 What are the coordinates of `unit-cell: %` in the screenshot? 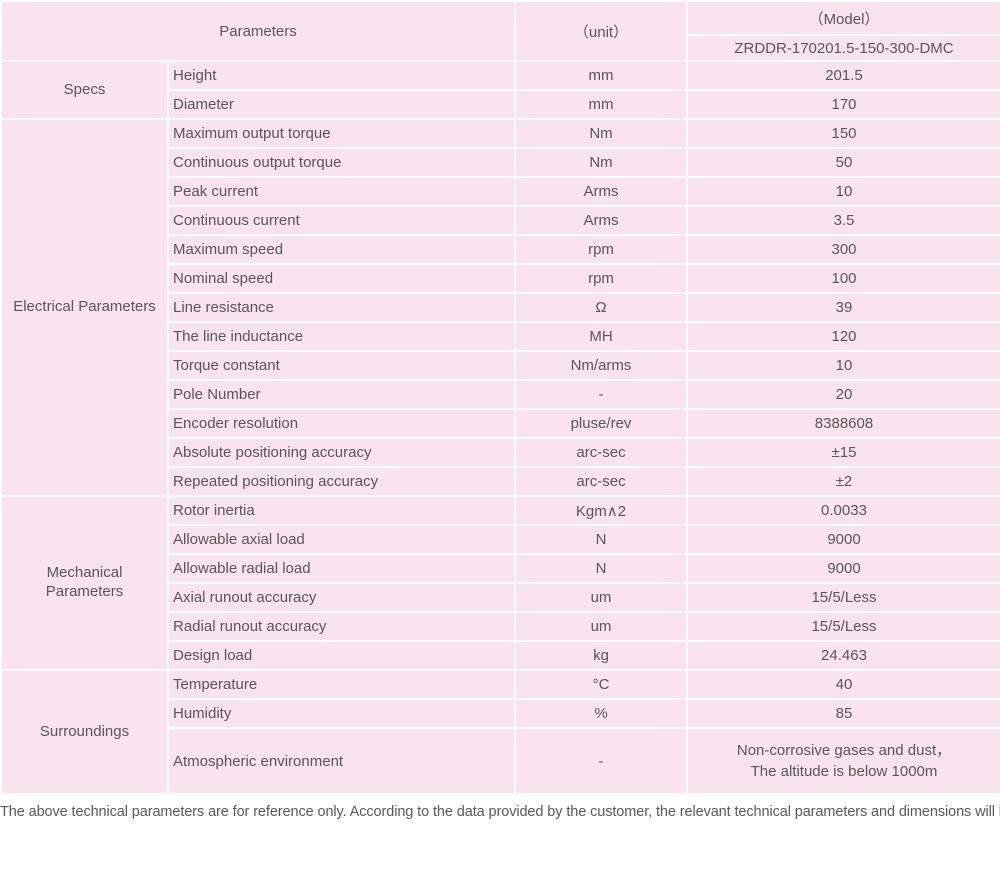 It's located at (601, 713).